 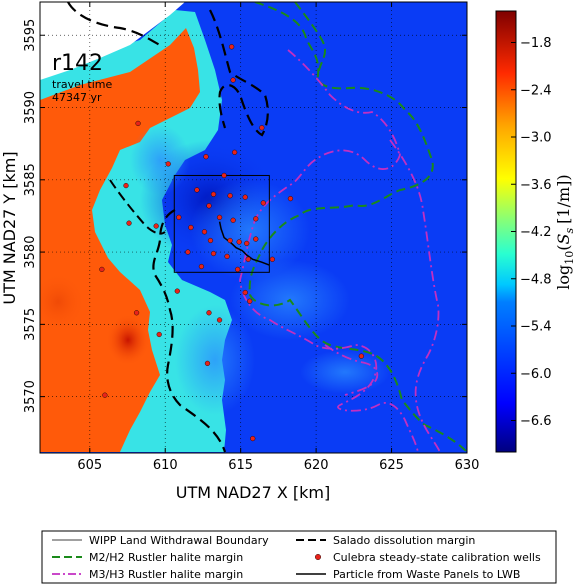 What do you see at coordinates (351, 370) in the screenshot?
I see `m3h3-margin-line-east` at bounding box center [351, 370].